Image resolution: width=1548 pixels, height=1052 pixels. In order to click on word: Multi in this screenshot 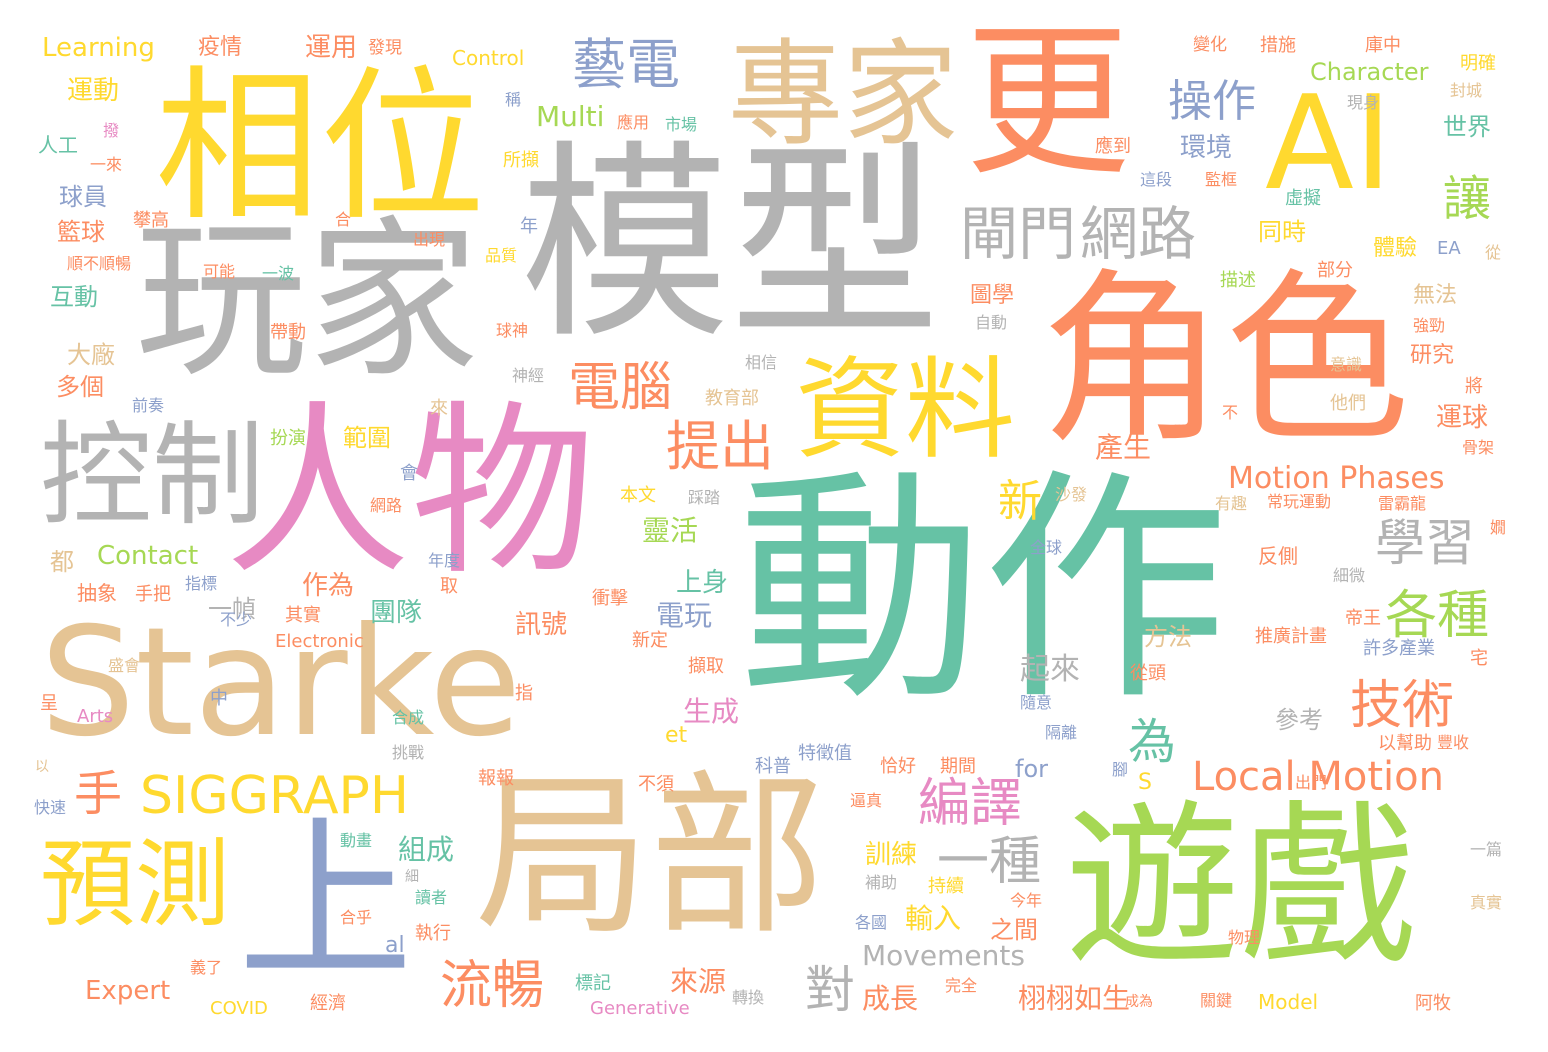, I will do `click(570, 116)`.